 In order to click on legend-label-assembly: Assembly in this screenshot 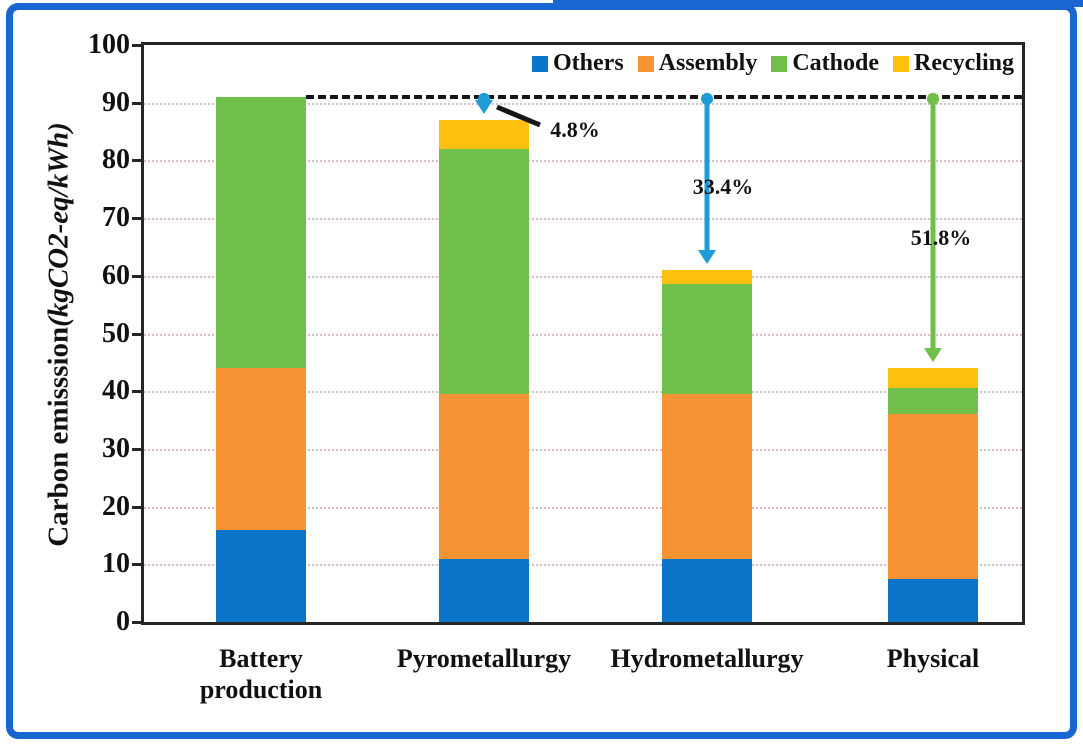, I will do `click(708, 63)`.